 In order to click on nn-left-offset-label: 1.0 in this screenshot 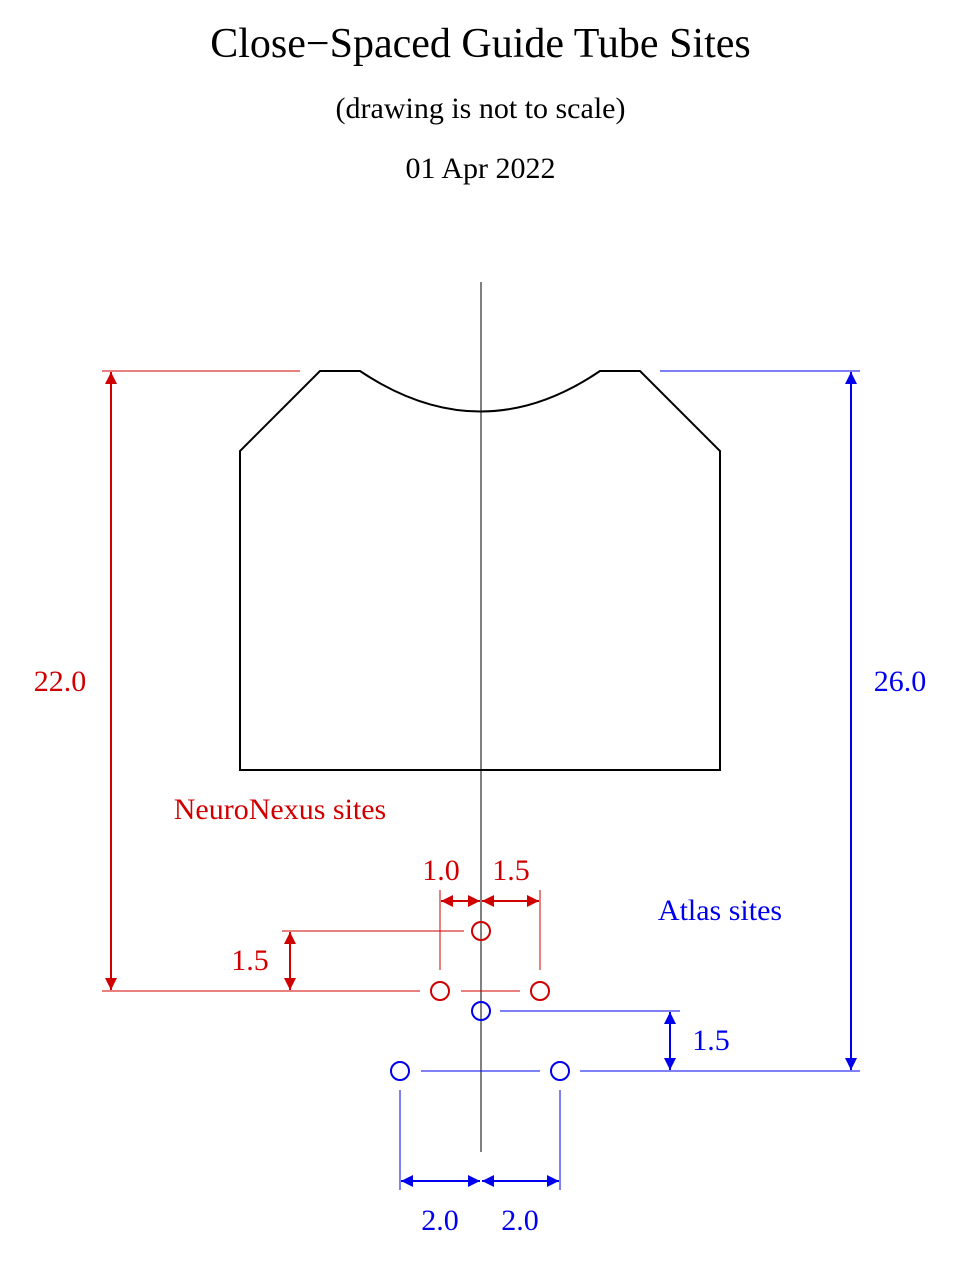, I will do `click(441, 870)`.